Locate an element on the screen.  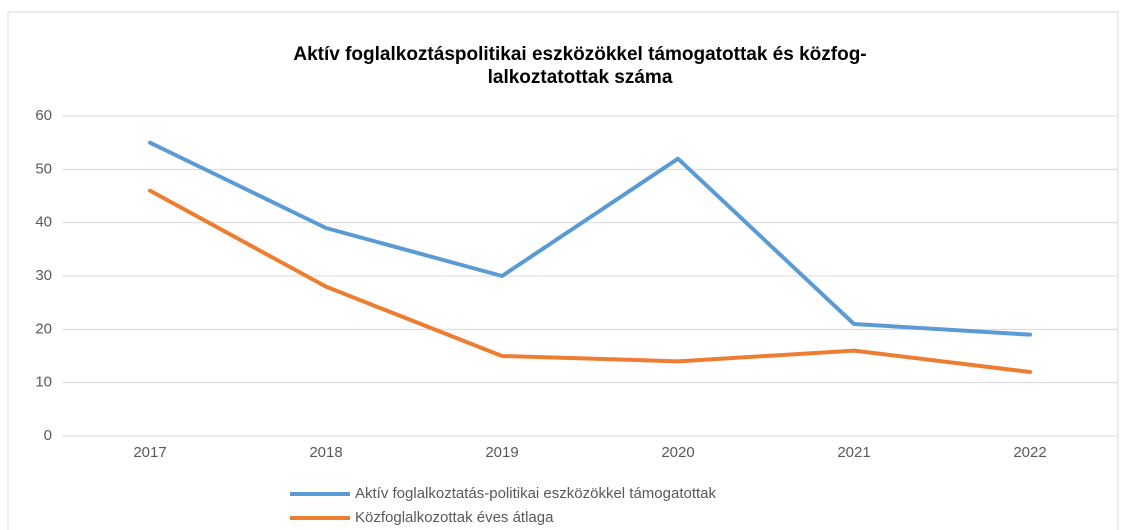
x-tick-label: 2022 is located at coordinates (1029, 452).